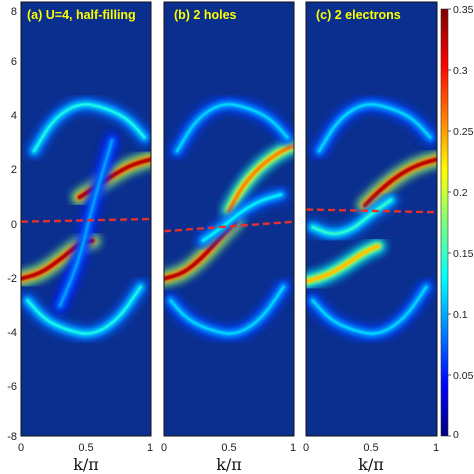  I want to click on colorbar-tick-label: 0.1, so click(460, 315).